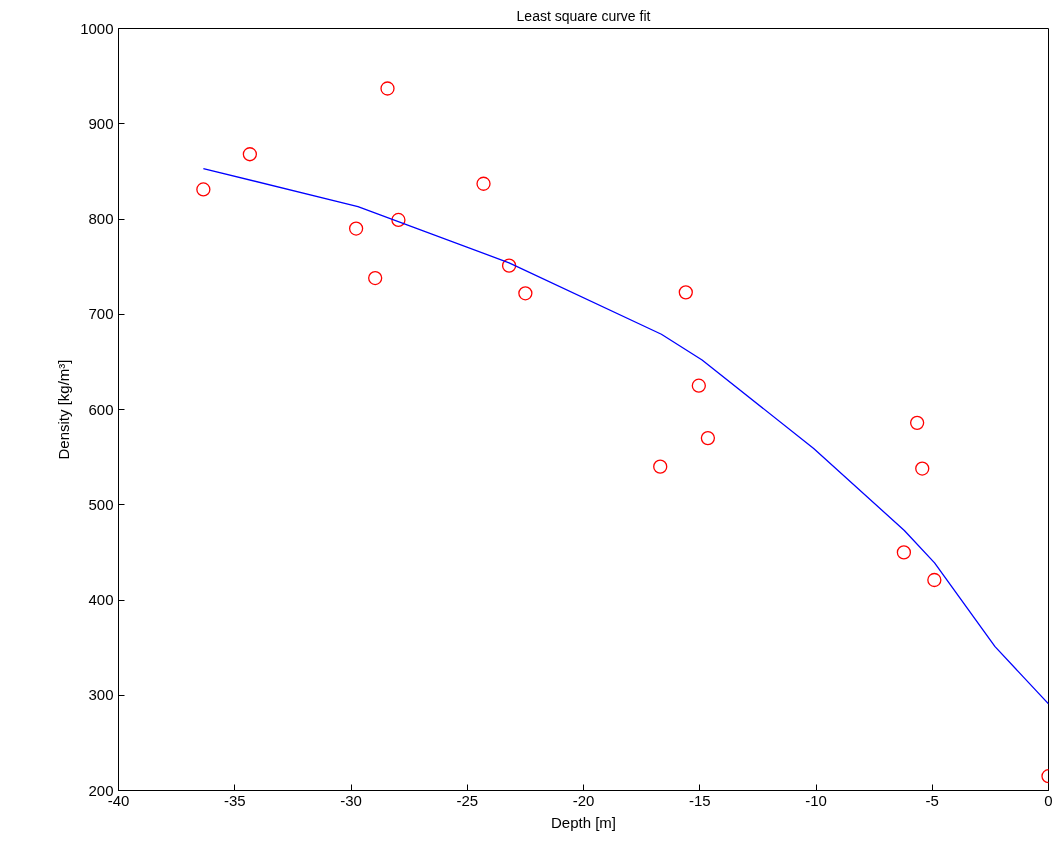 The image size is (1058, 860). I want to click on x-tick-label: -20, so click(583, 800).